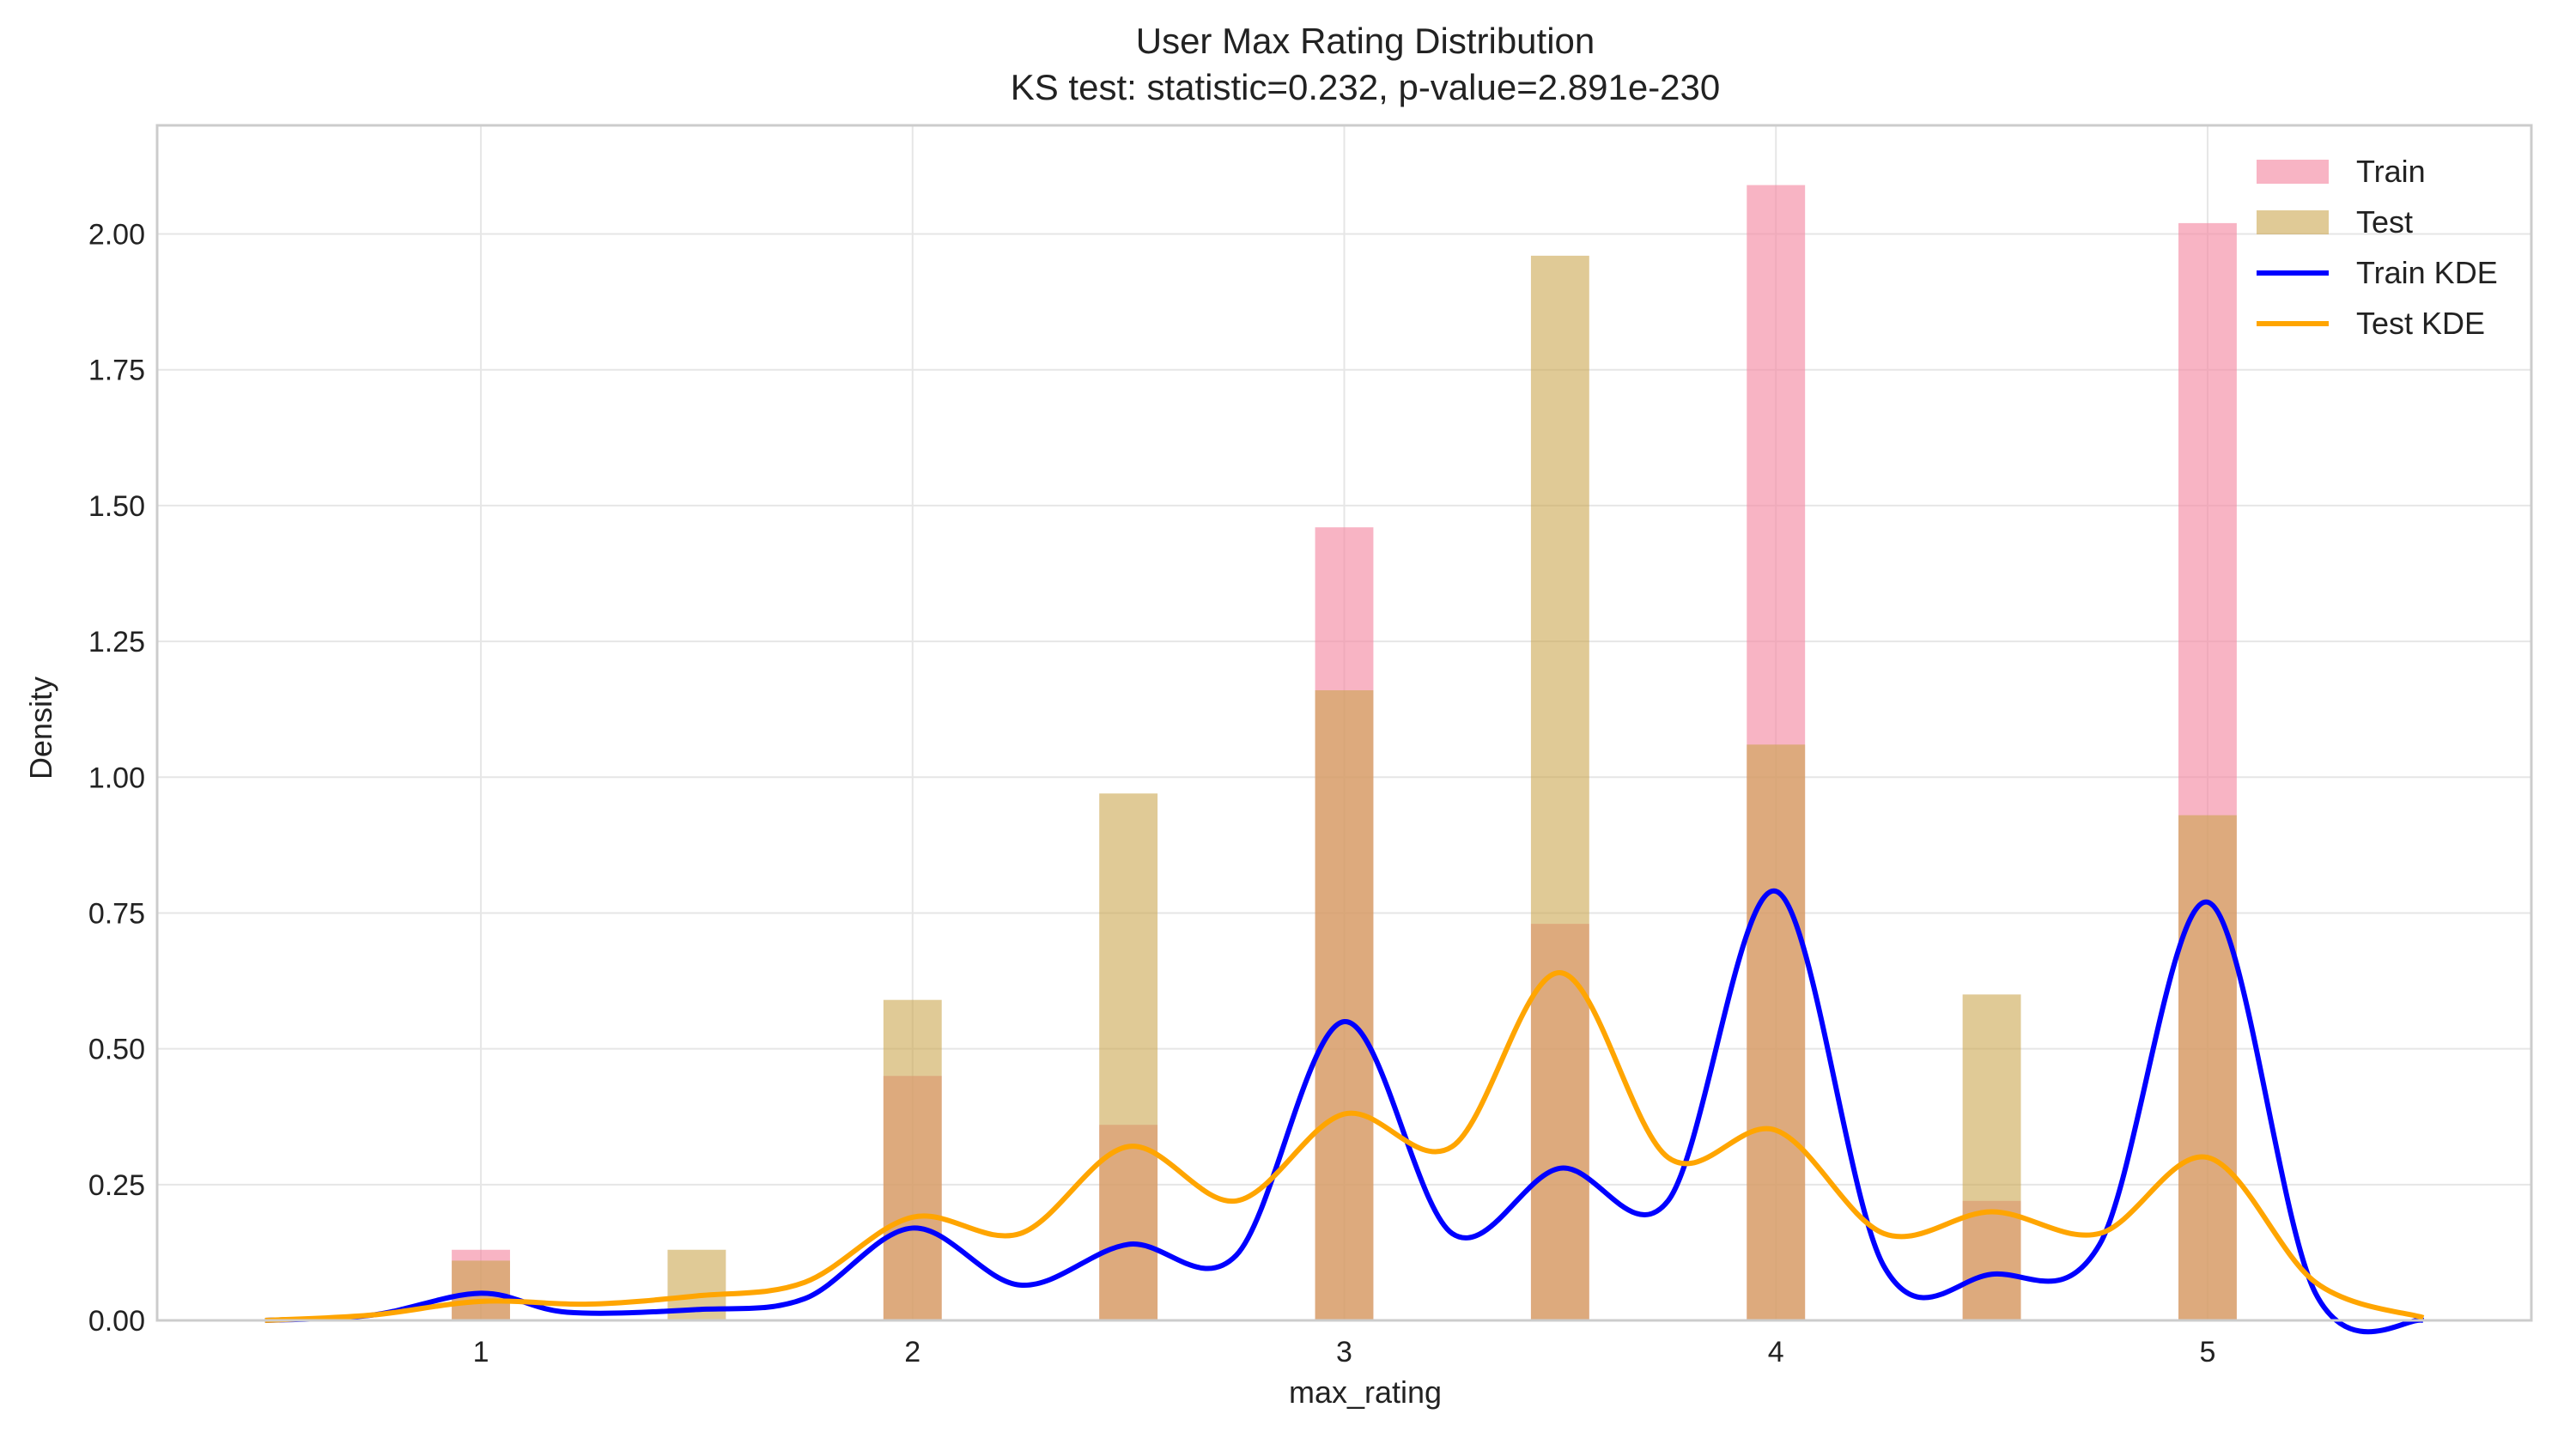 The width and height of the screenshot is (2576, 1432). I want to click on y-tick-label: 1.75, so click(117, 371).